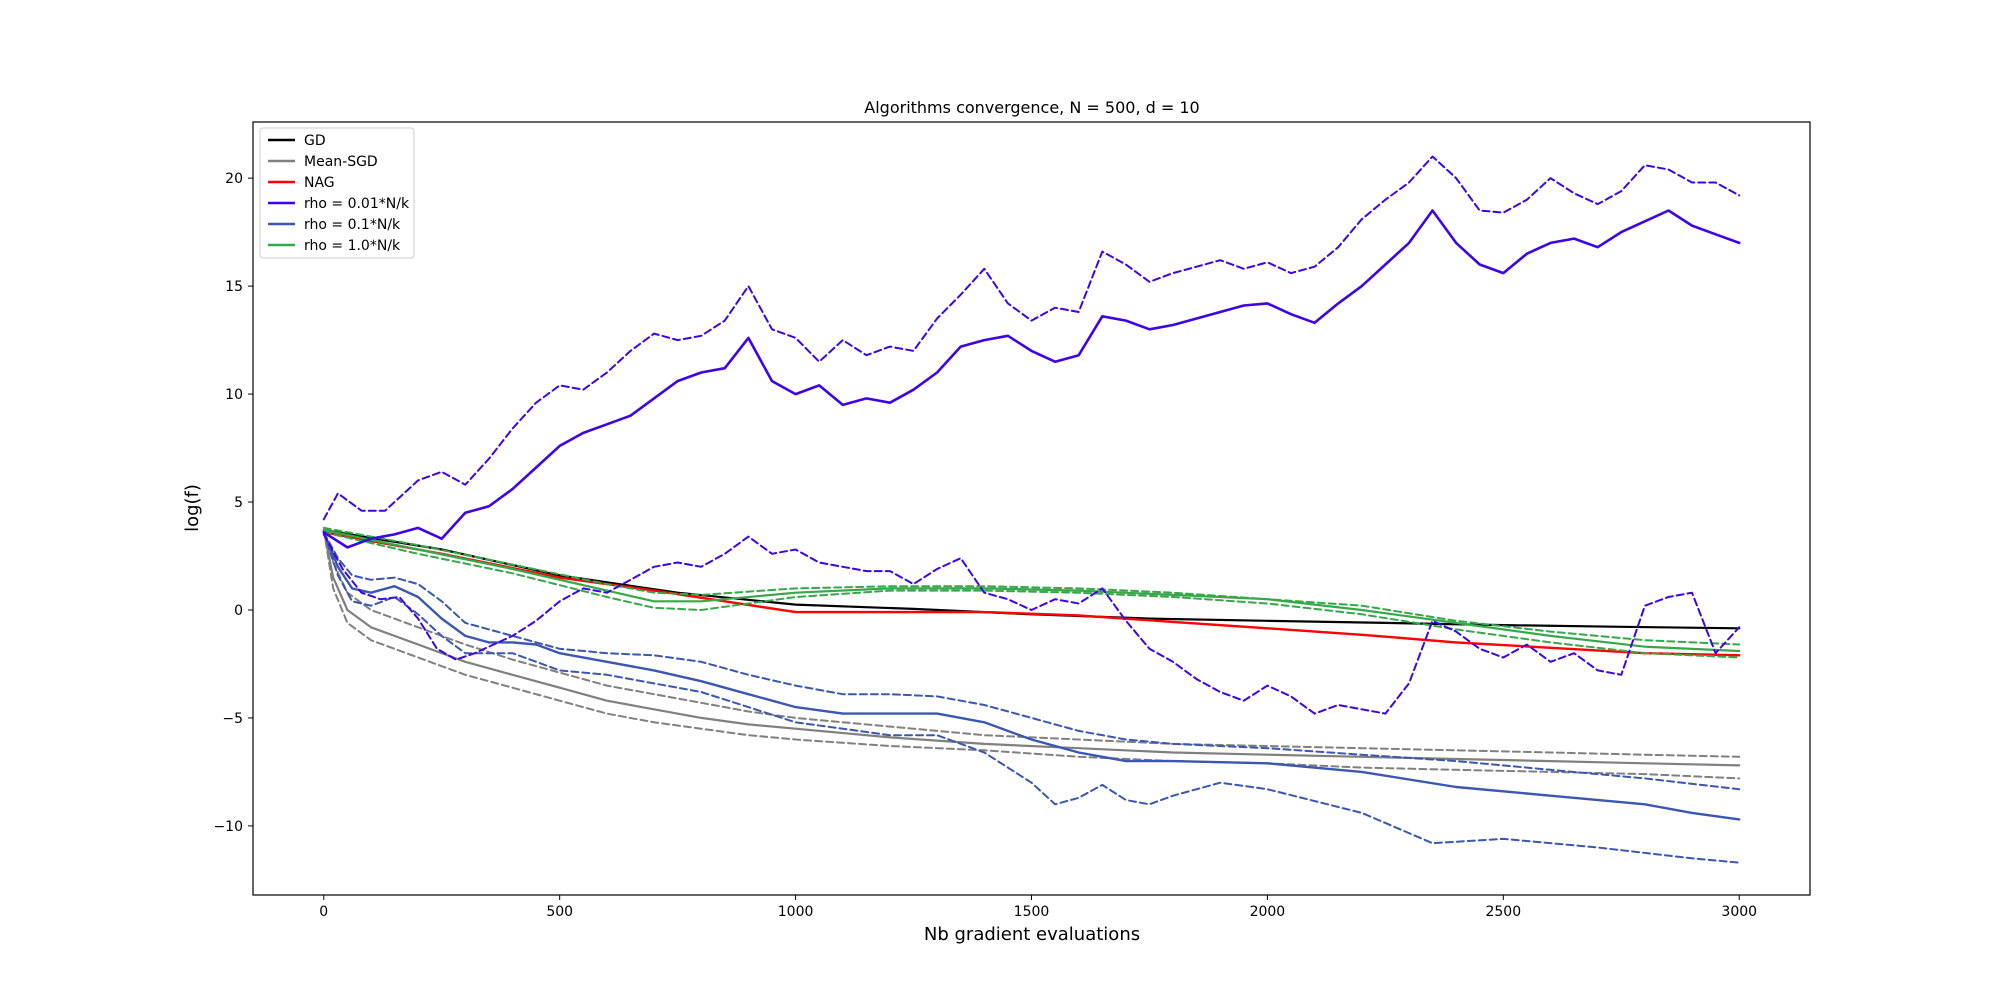 This screenshot has width=2000, height=1000. Describe the element at coordinates (238, 503) in the screenshot. I see `y-tick-label: 5` at that location.